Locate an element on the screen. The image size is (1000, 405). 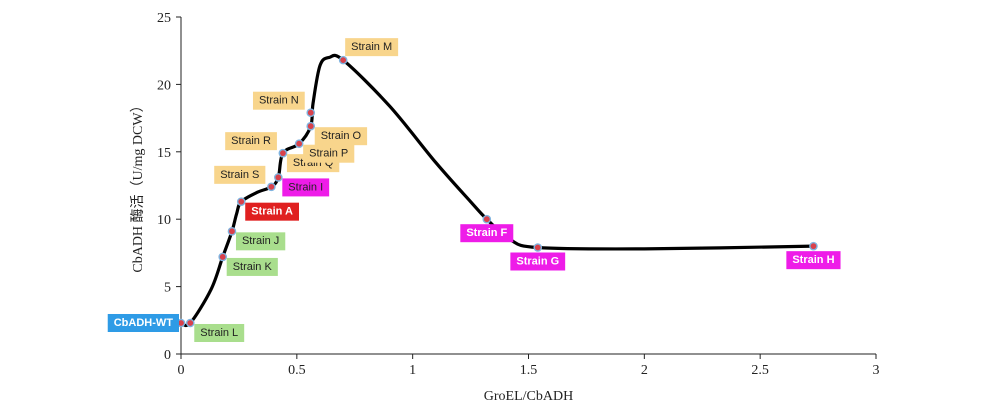
x-tick-label: 0 is located at coordinates (181, 370).